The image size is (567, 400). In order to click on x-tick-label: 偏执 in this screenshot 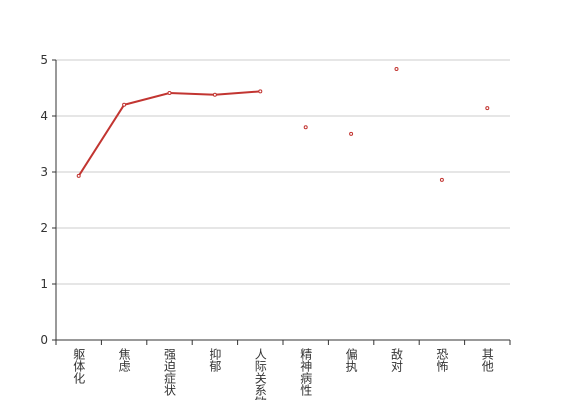, I will do `click(351, 360)`.